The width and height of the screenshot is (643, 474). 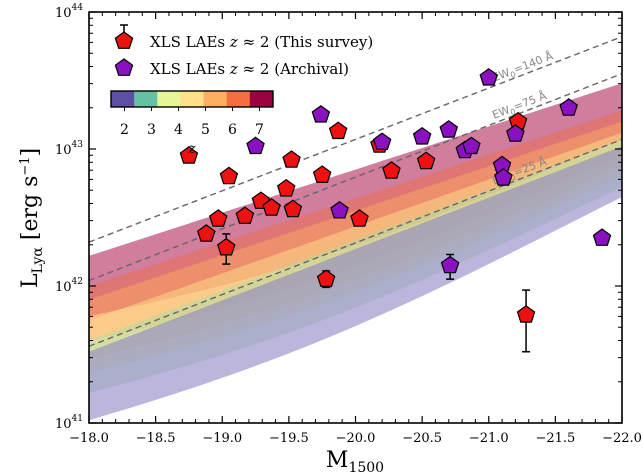 What do you see at coordinates (422, 438) in the screenshot?
I see `x-tick-label: −20.5` at bounding box center [422, 438].